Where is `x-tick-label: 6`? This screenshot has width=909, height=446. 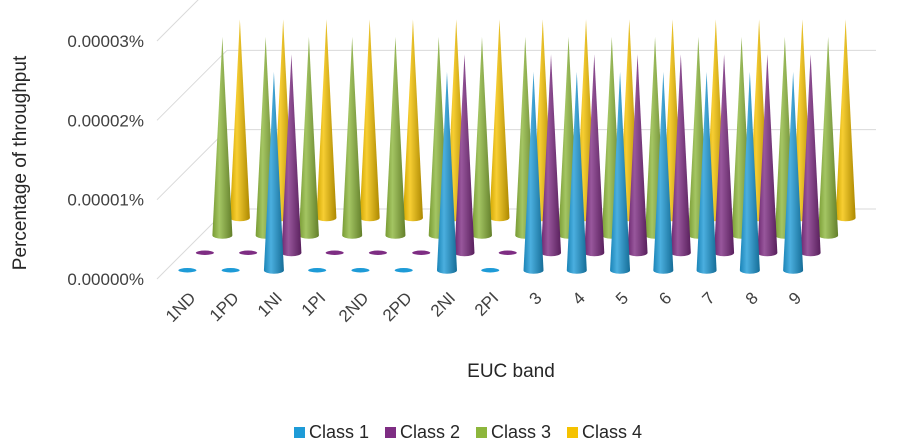 x-tick-label: 6 is located at coordinates (665, 298).